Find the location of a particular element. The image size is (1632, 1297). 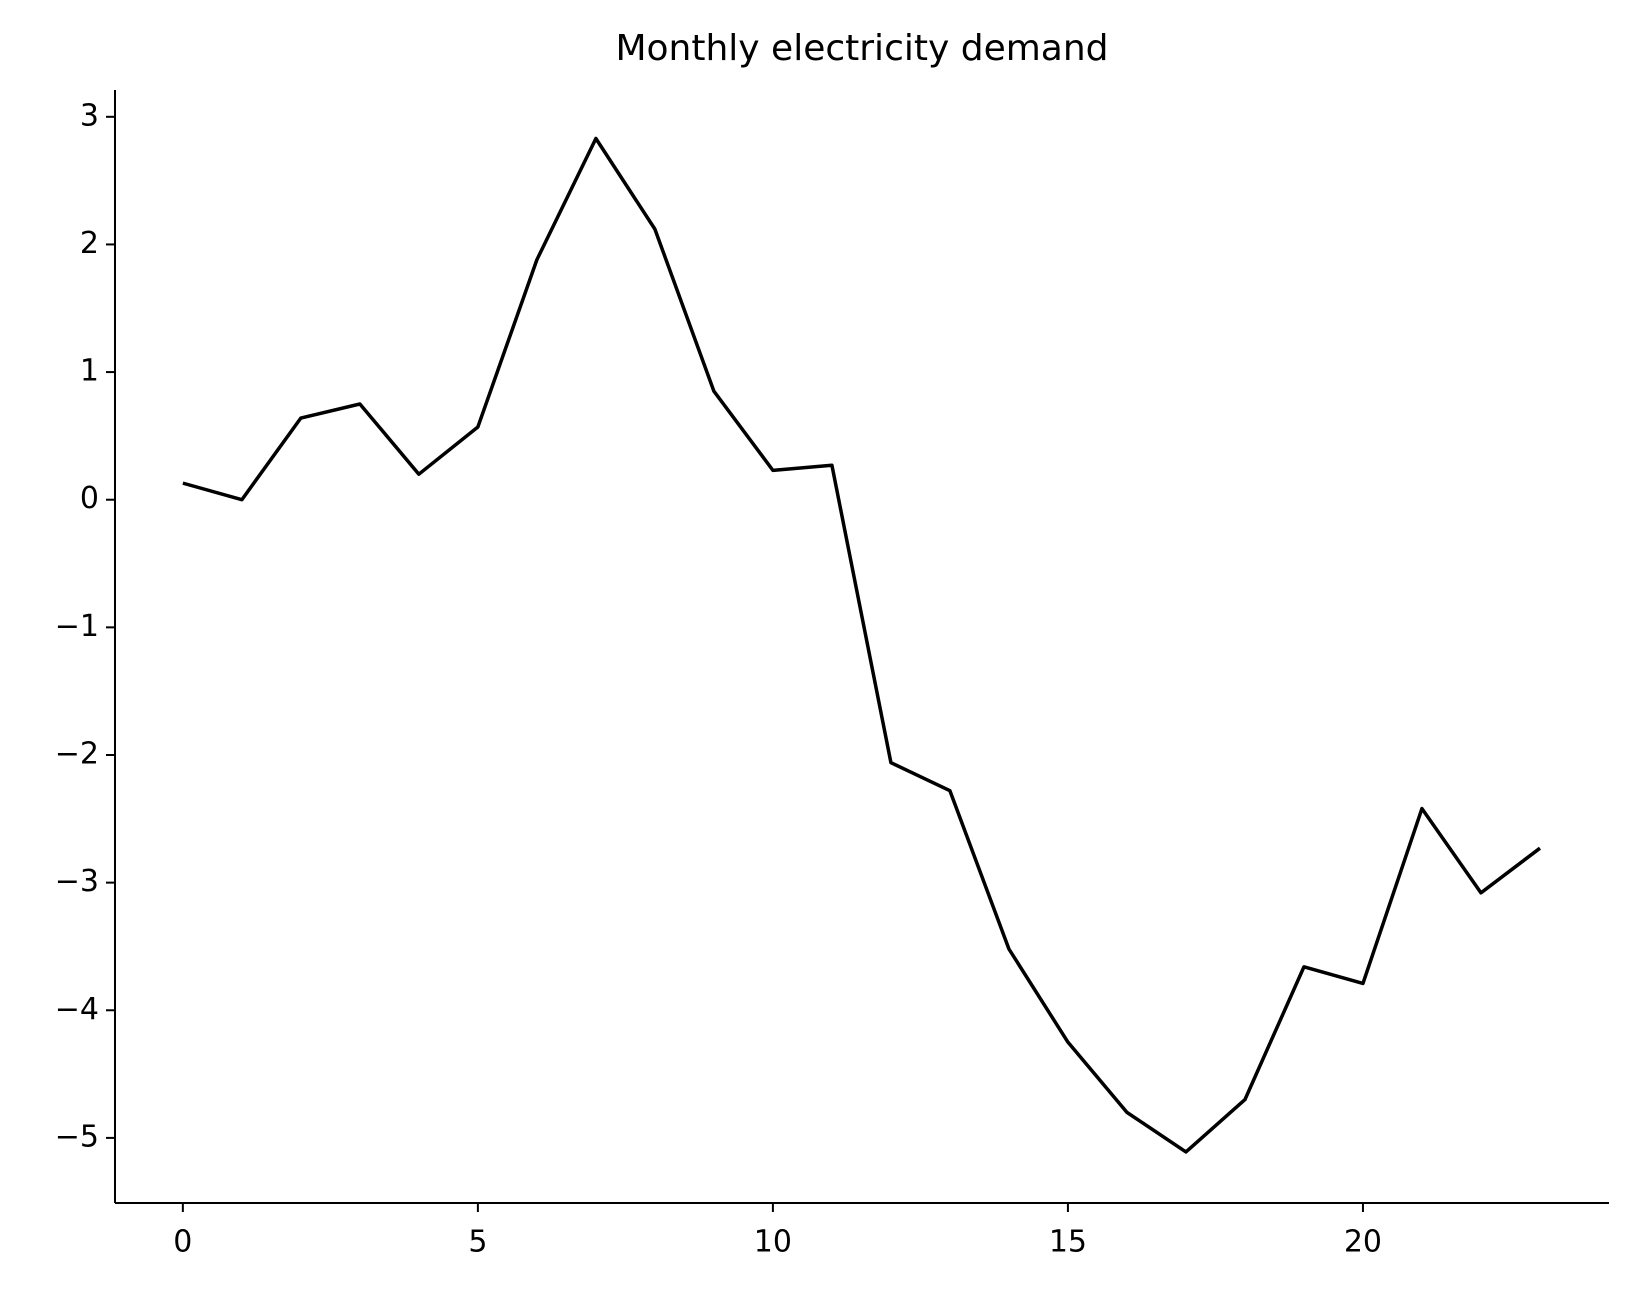

chart-title: Monthly electricity demand is located at coordinates (861, 48).